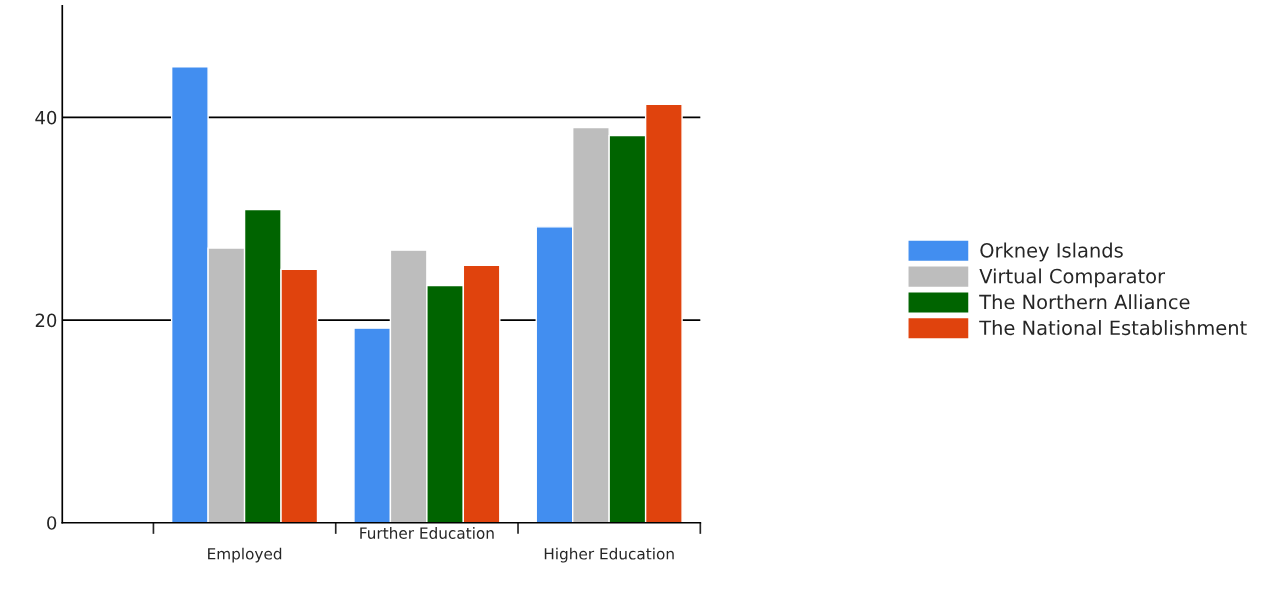 Image resolution: width=1271 pixels, height=592 pixels. What do you see at coordinates (609, 555) in the screenshot?
I see `x-tick-label: Higher Education` at bounding box center [609, 555].